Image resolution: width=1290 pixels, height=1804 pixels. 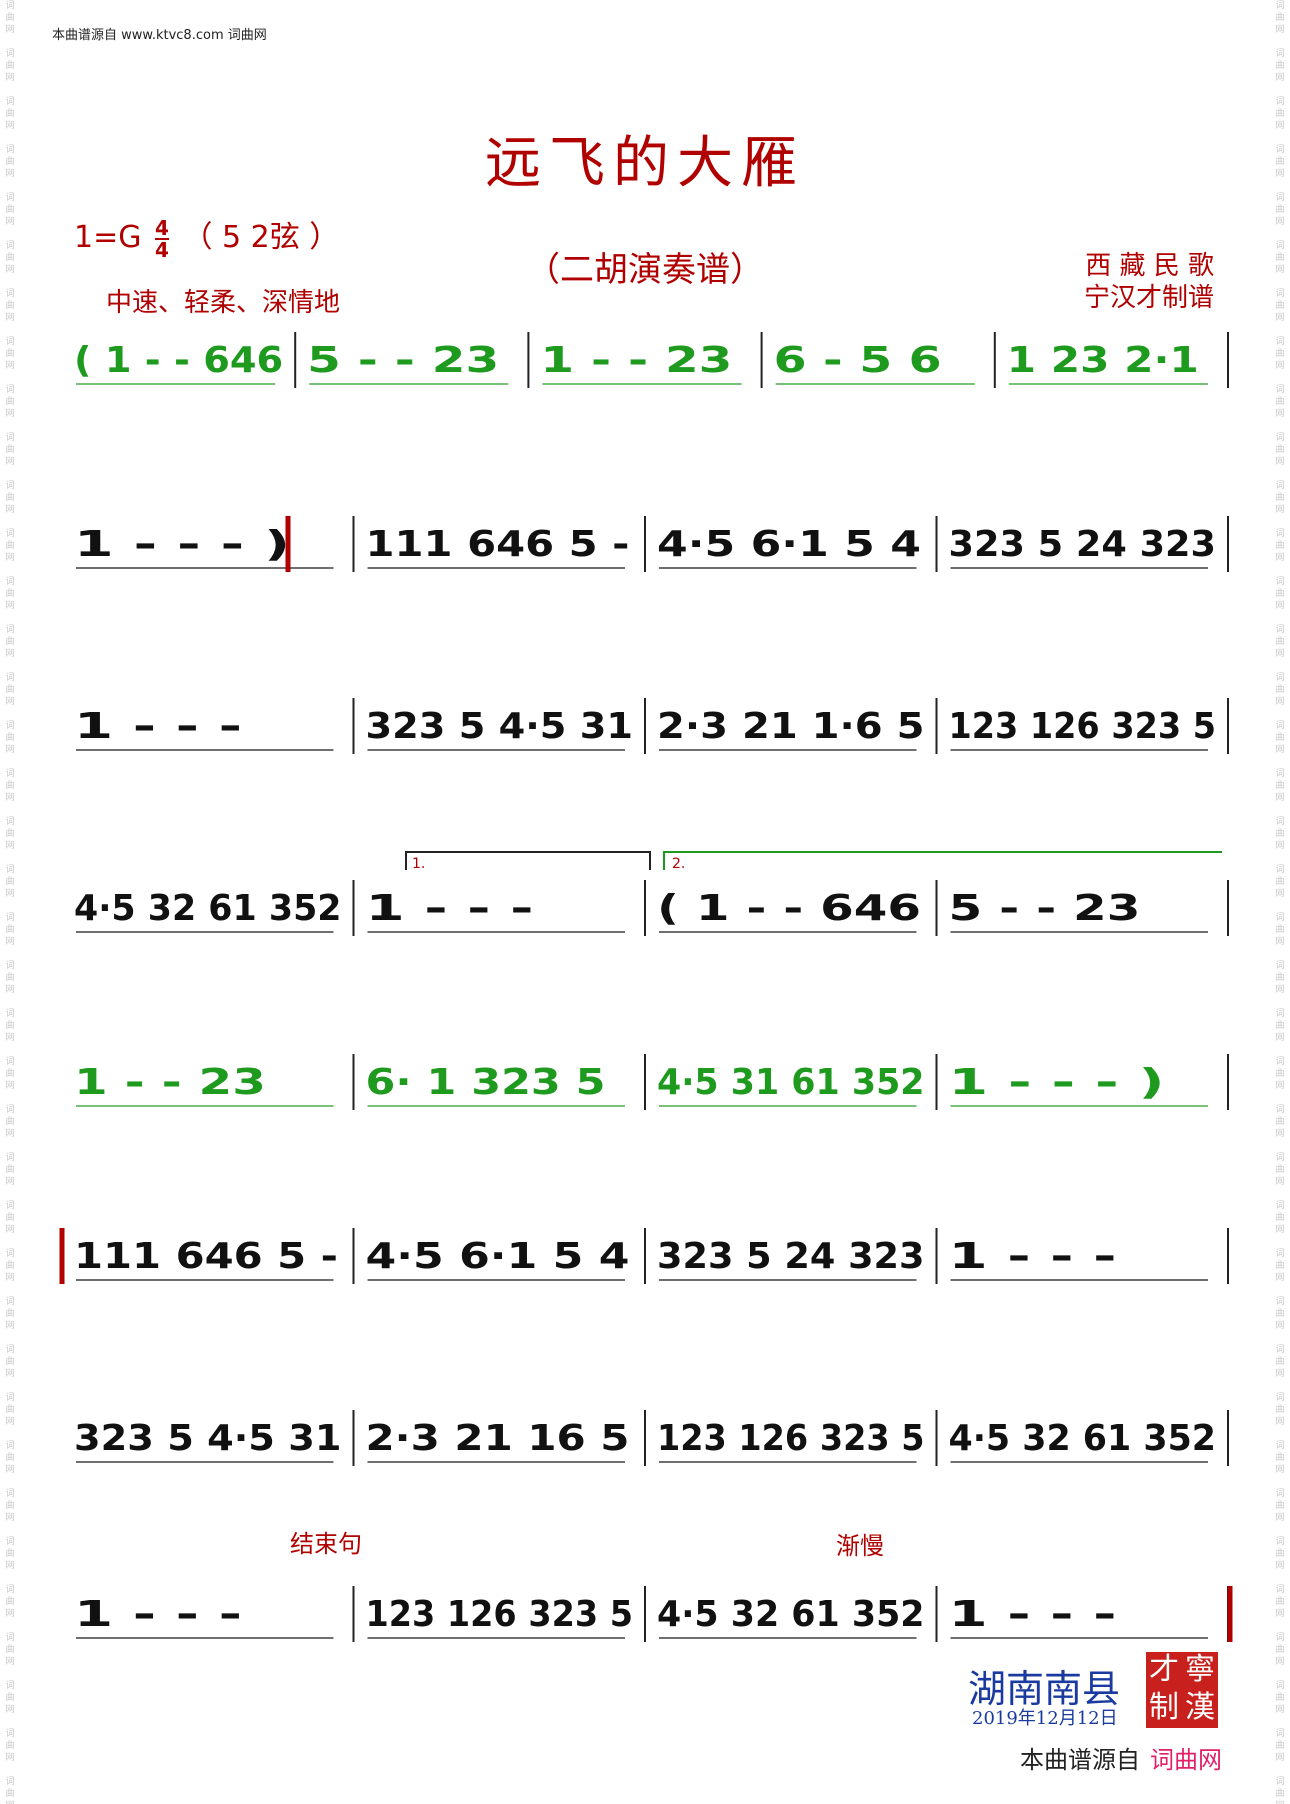 I want to click on time-bottom: 4, so click(x=162, y=249).